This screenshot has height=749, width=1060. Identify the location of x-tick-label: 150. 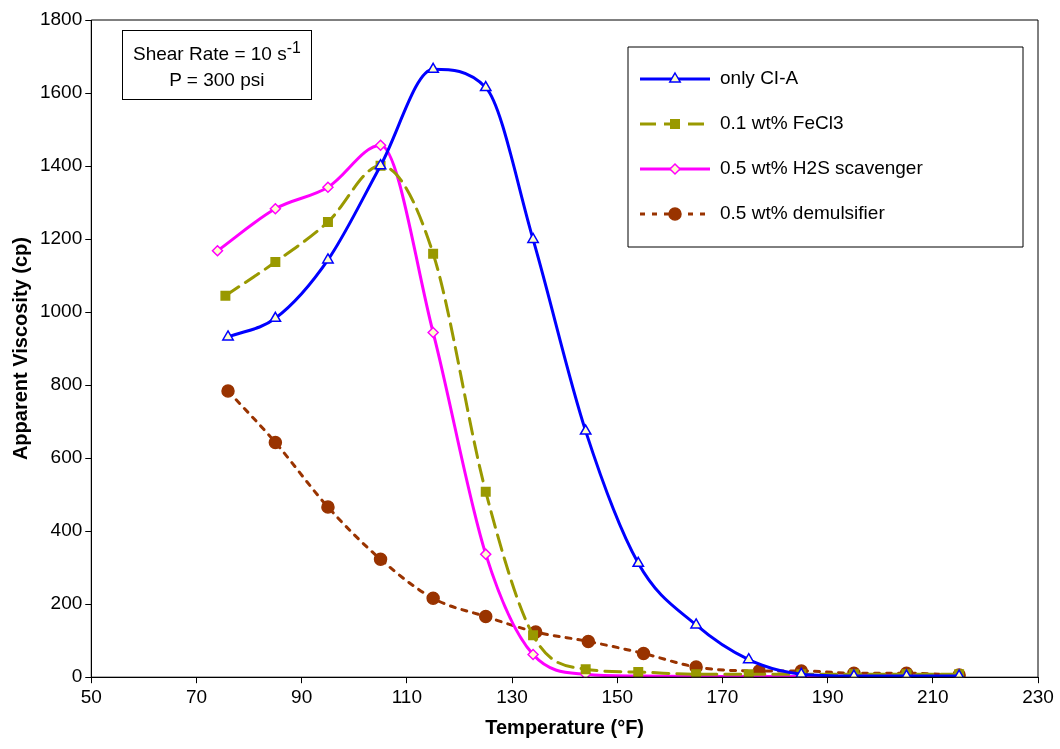
(617, 696).